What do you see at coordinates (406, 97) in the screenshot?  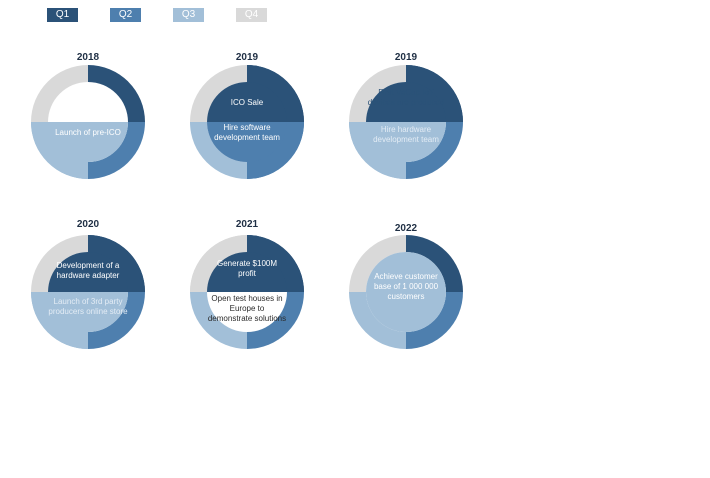 I see `milestone-2019-q1-iot: First VeCap IoT devices are produced` at bounding box center [406, 97].